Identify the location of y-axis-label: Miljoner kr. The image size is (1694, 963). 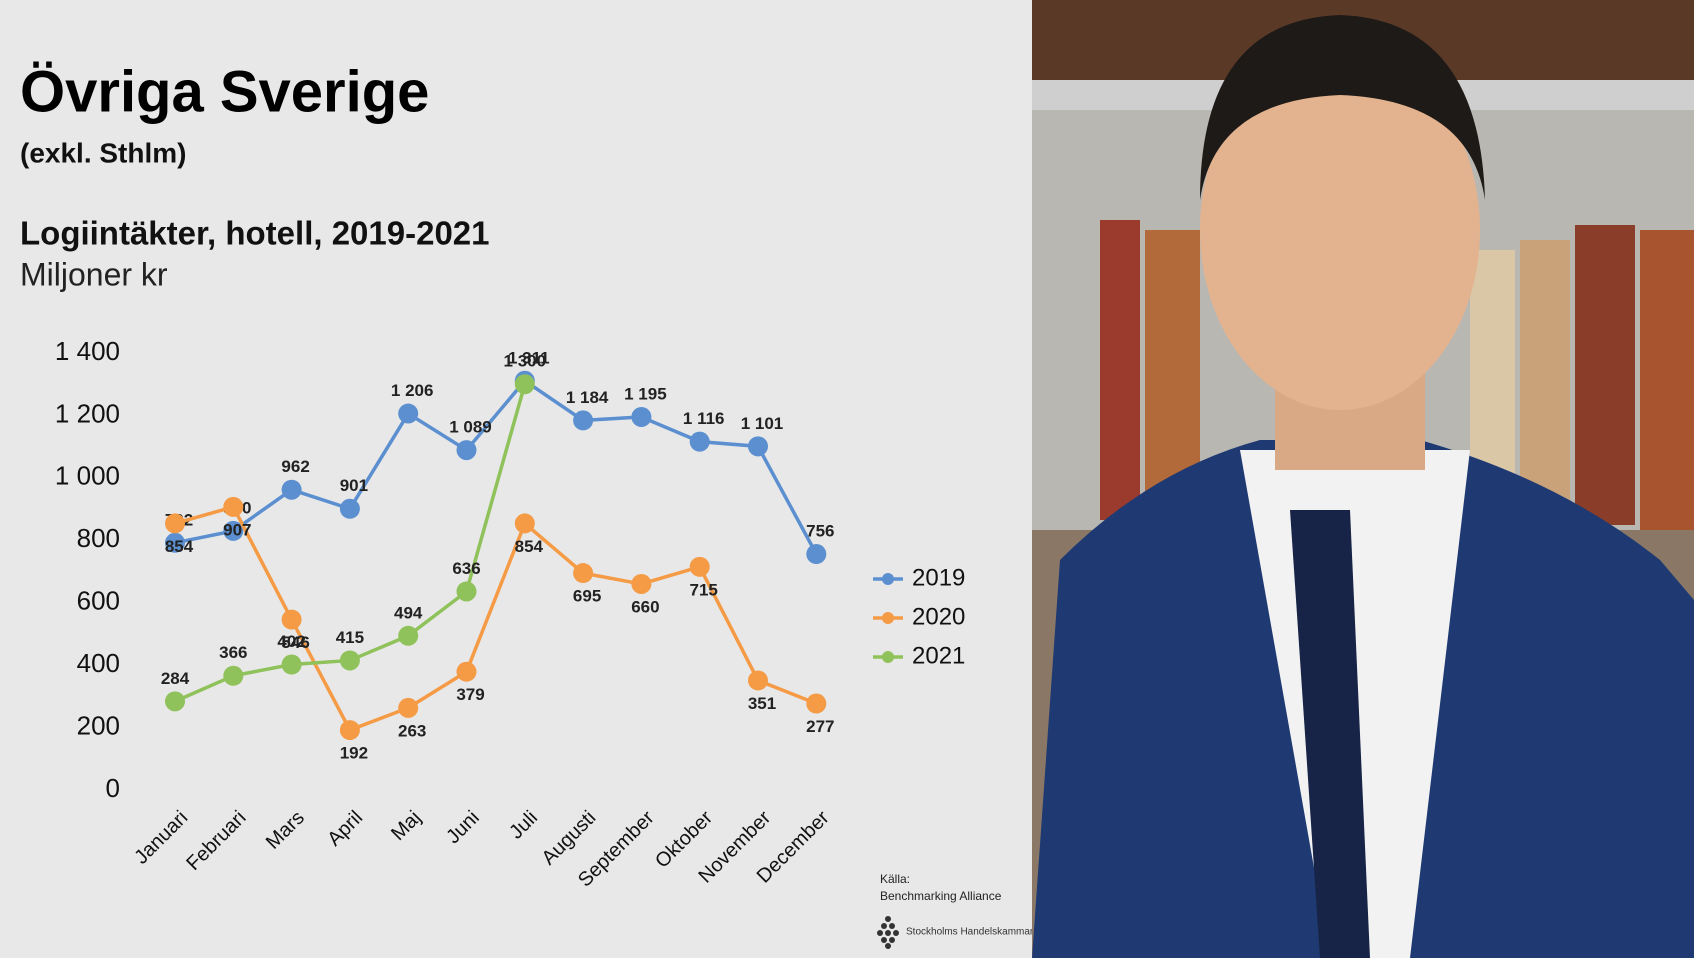
(94, 274).